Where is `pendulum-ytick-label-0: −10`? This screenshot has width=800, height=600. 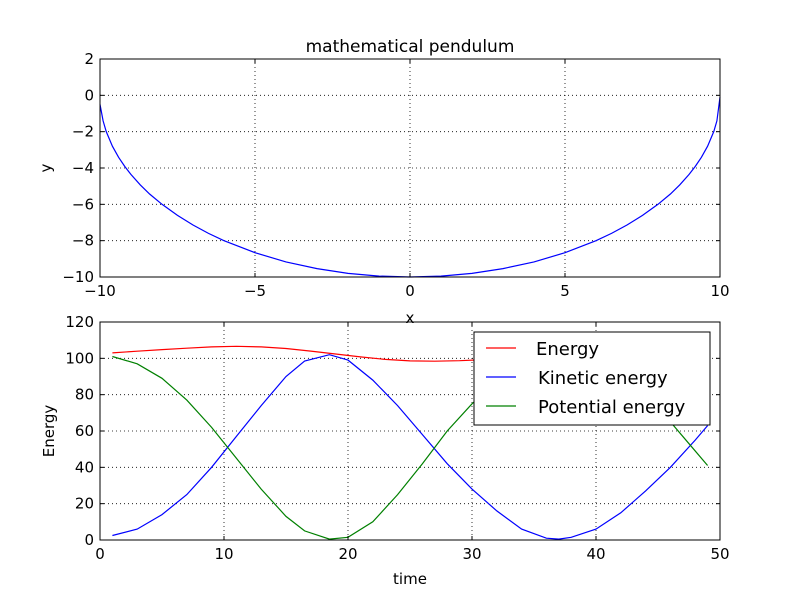 pendulum-ytick-label-0: −10 is located at coordinates (78, 277).